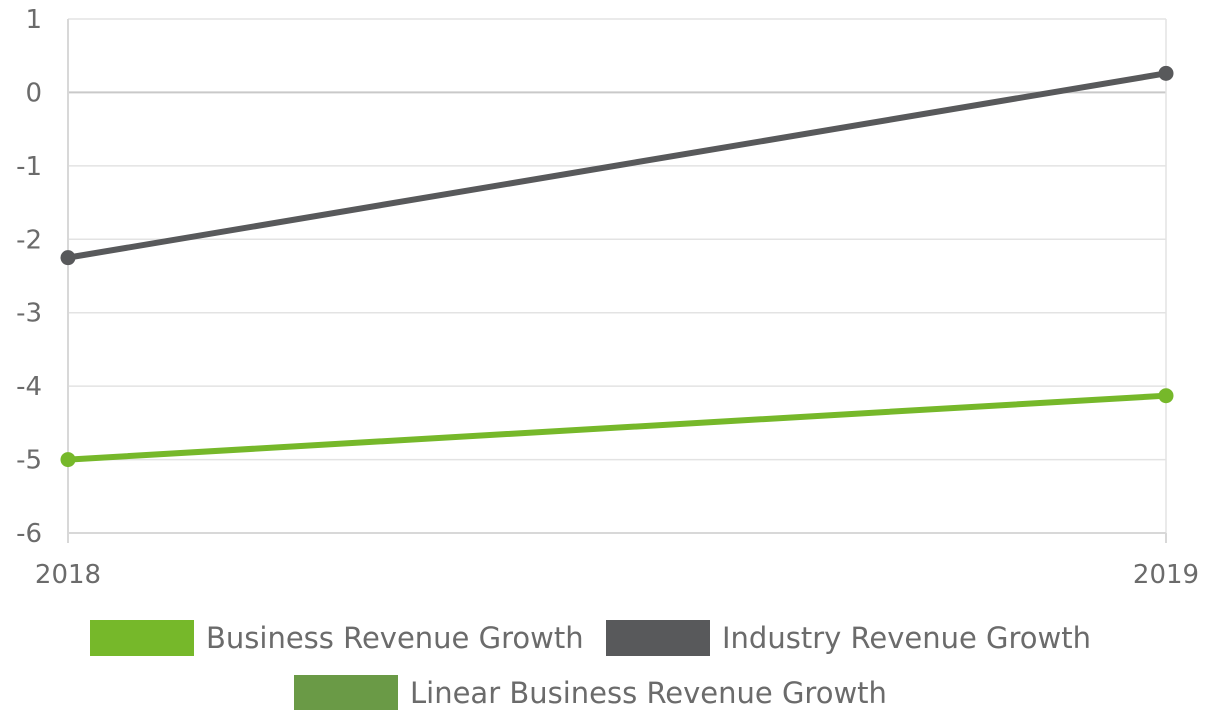 This screenshot has height=710, width=1207. What do you see at coordinates (29, 461) in the screenshot?
I see `y-tick-label: -5` at bounding box center [29, 461].